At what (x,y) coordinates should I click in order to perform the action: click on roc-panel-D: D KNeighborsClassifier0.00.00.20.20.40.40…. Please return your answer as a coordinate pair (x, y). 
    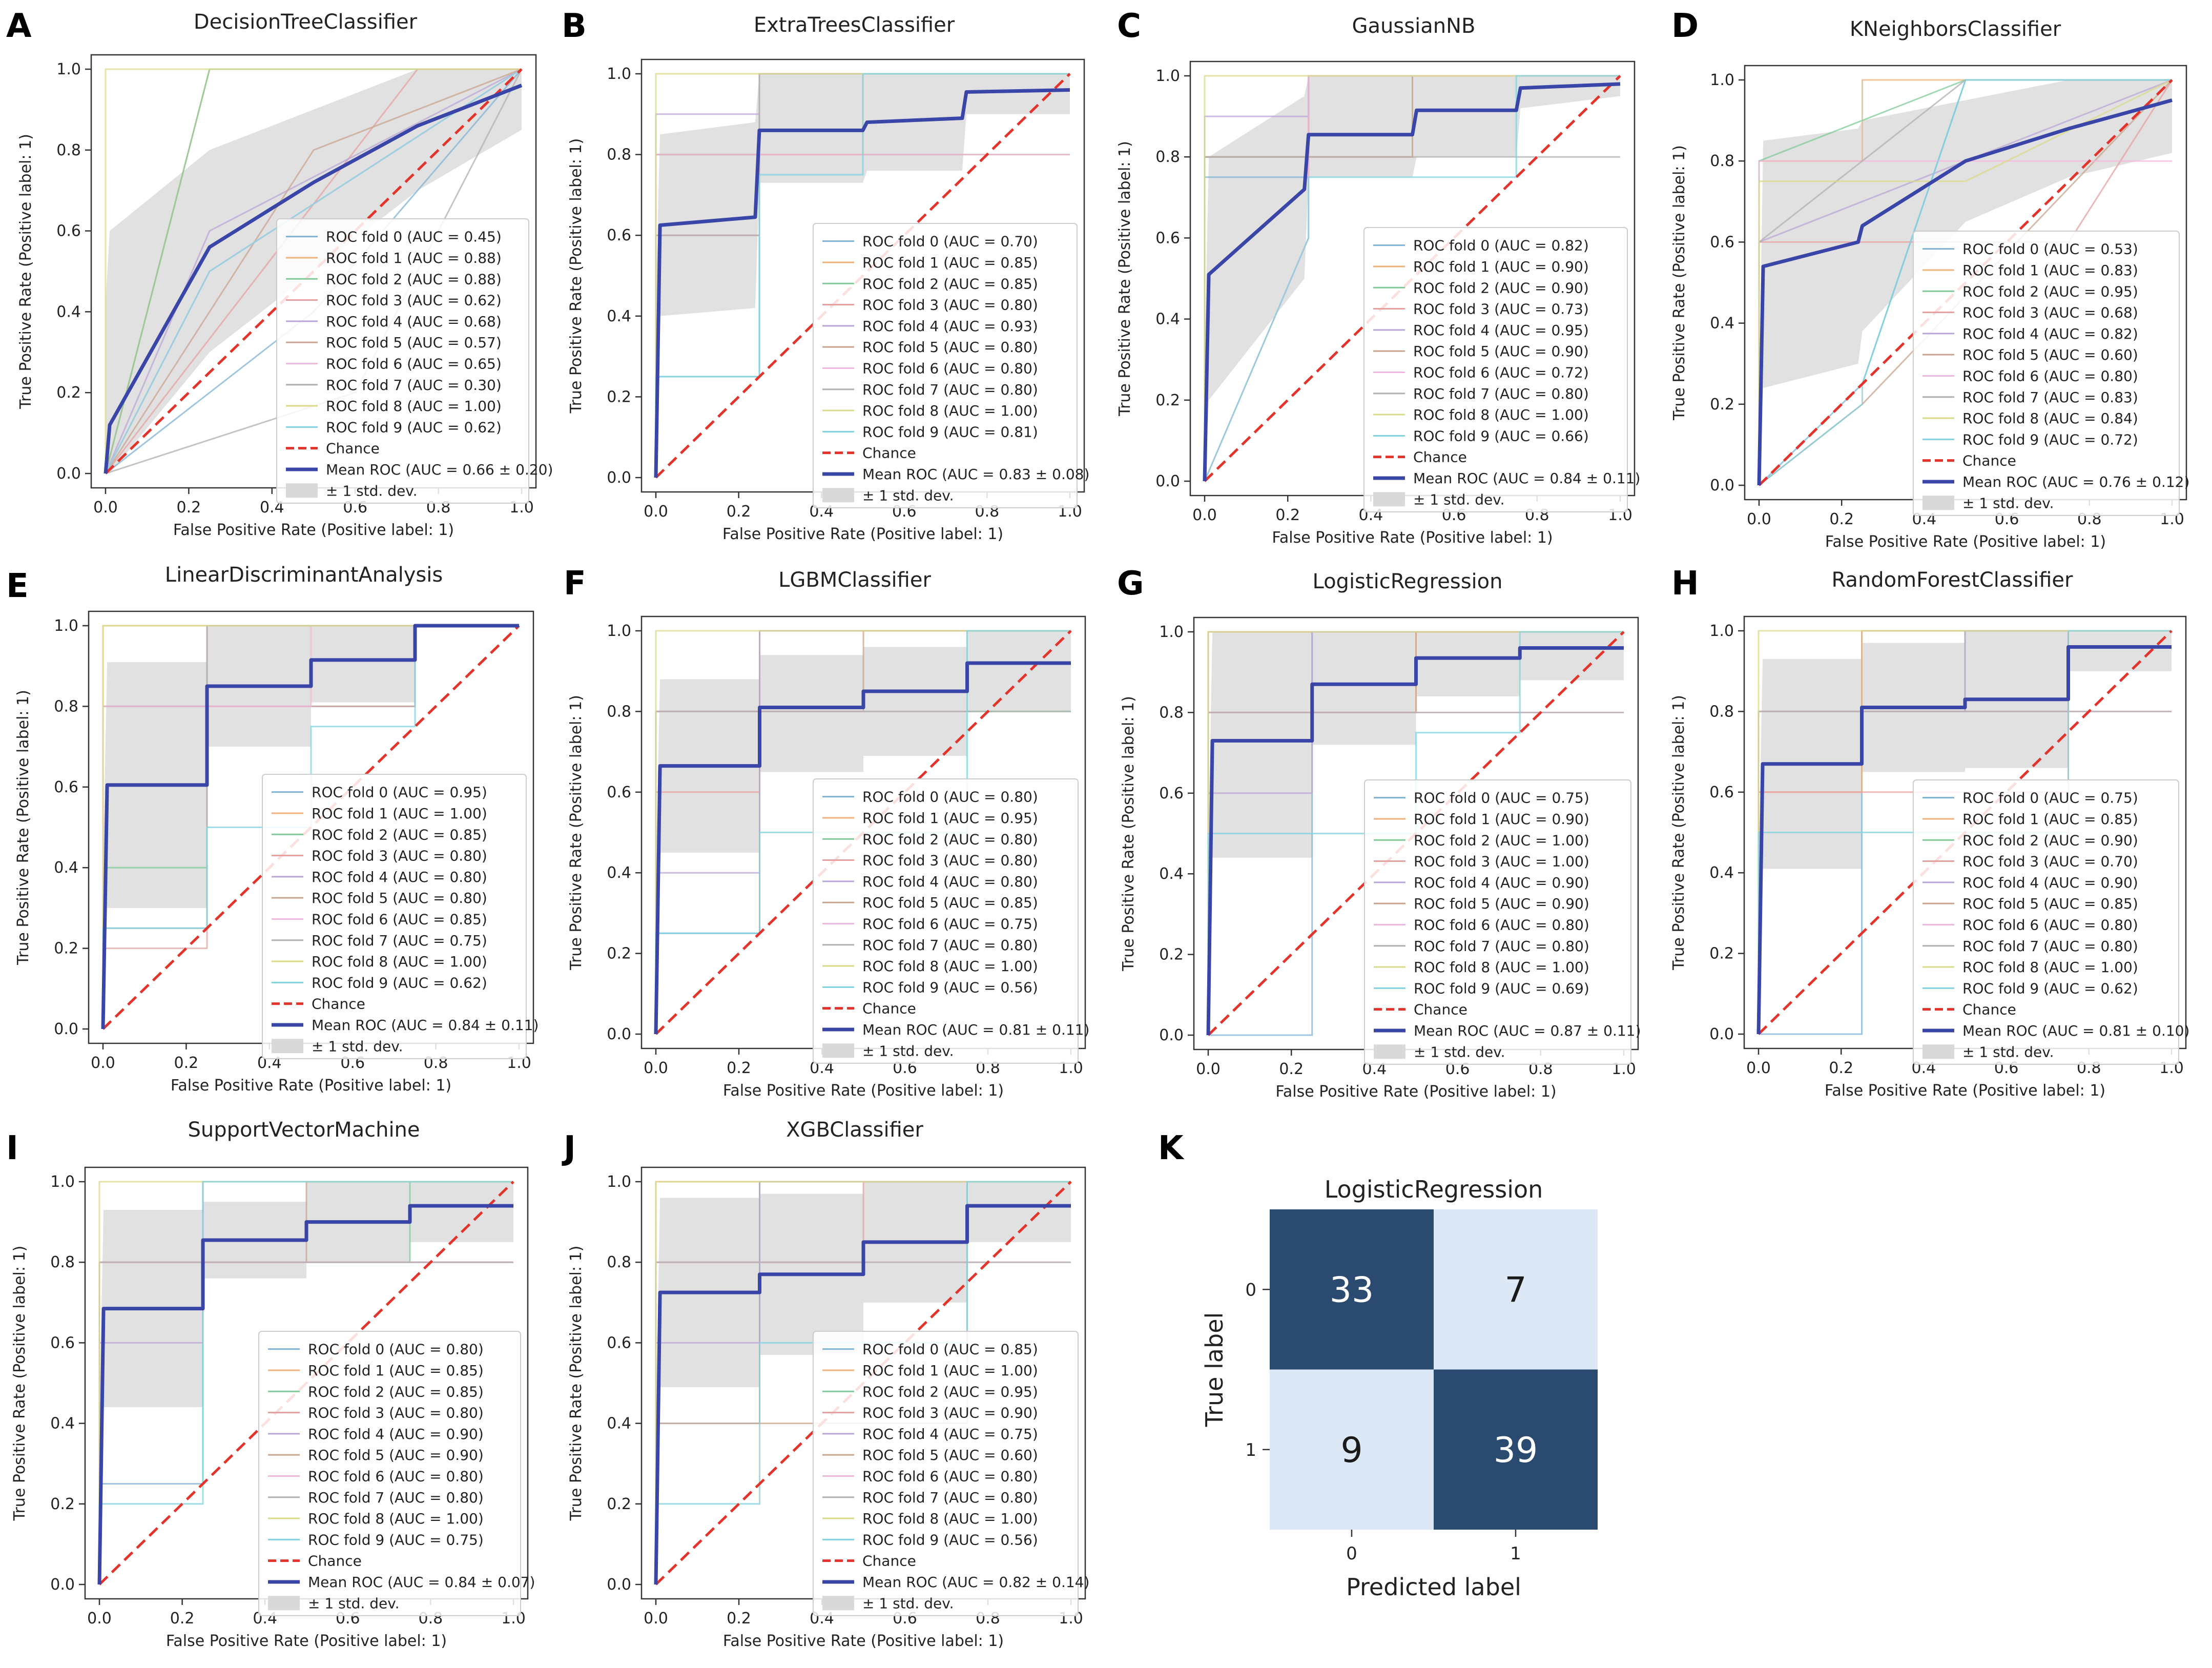
    Looking at the image, I should click on (1929, 279).